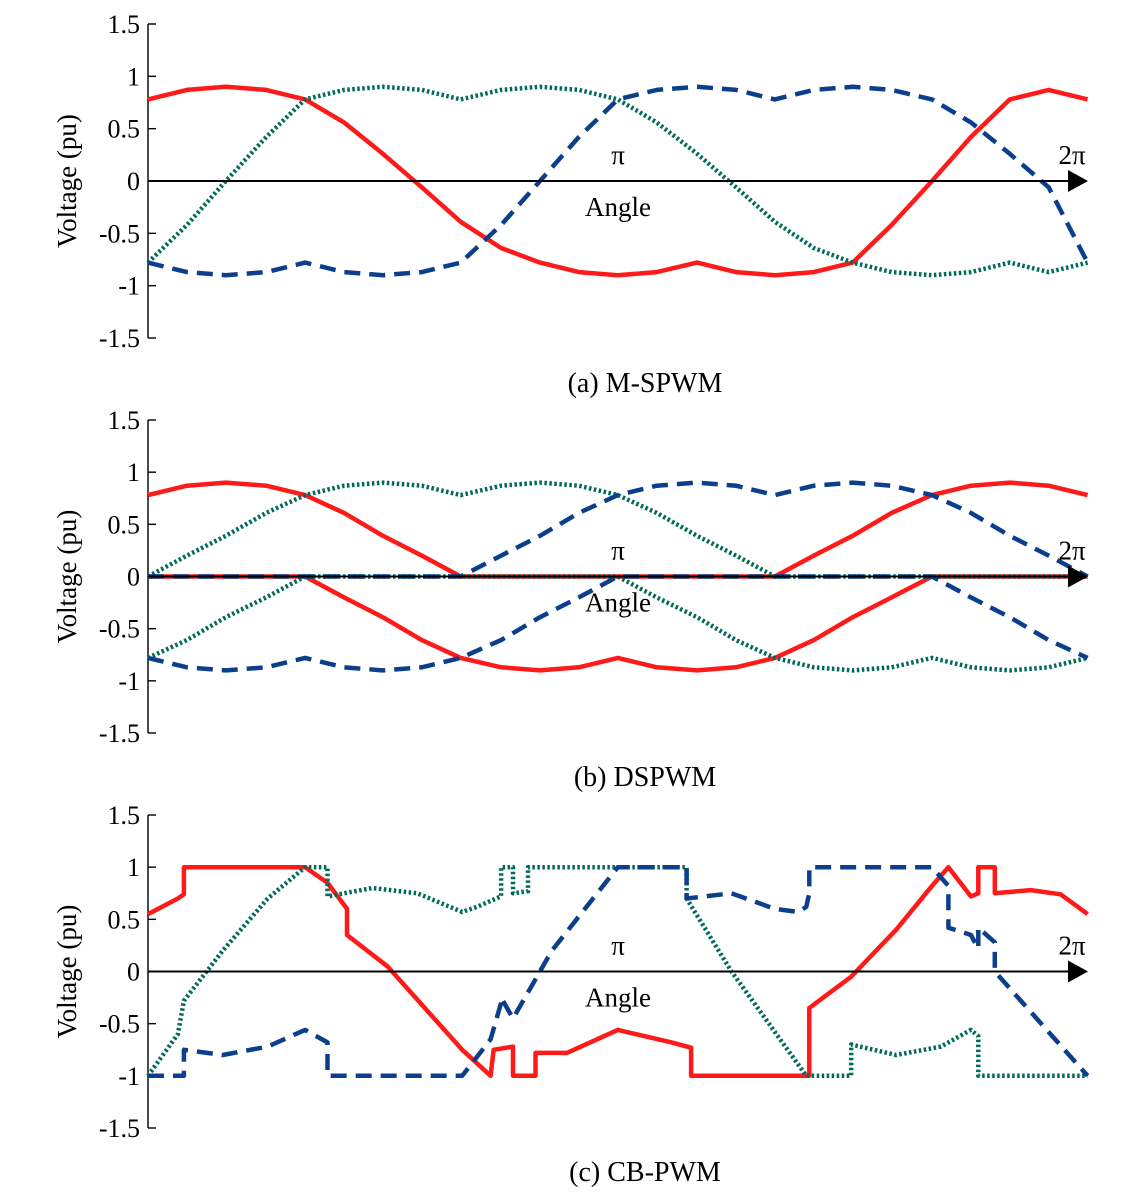 The height and width of the screenshot is (1200, 1140). What do you see at coordinates (645, 1172) in the screenshot?
I see `chart-caption: (c) CB-PWM` at bounding box center [645, 1172].